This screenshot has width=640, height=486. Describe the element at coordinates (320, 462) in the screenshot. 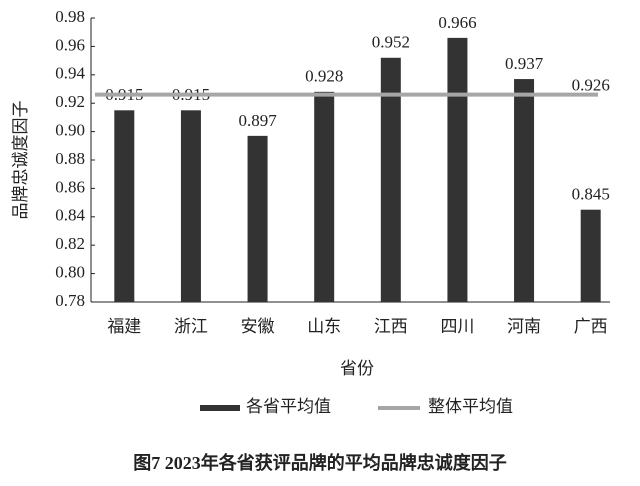

I see `caption: 图7 2023年各省获评品牌的平均品牌忠诚度因子` at that location.